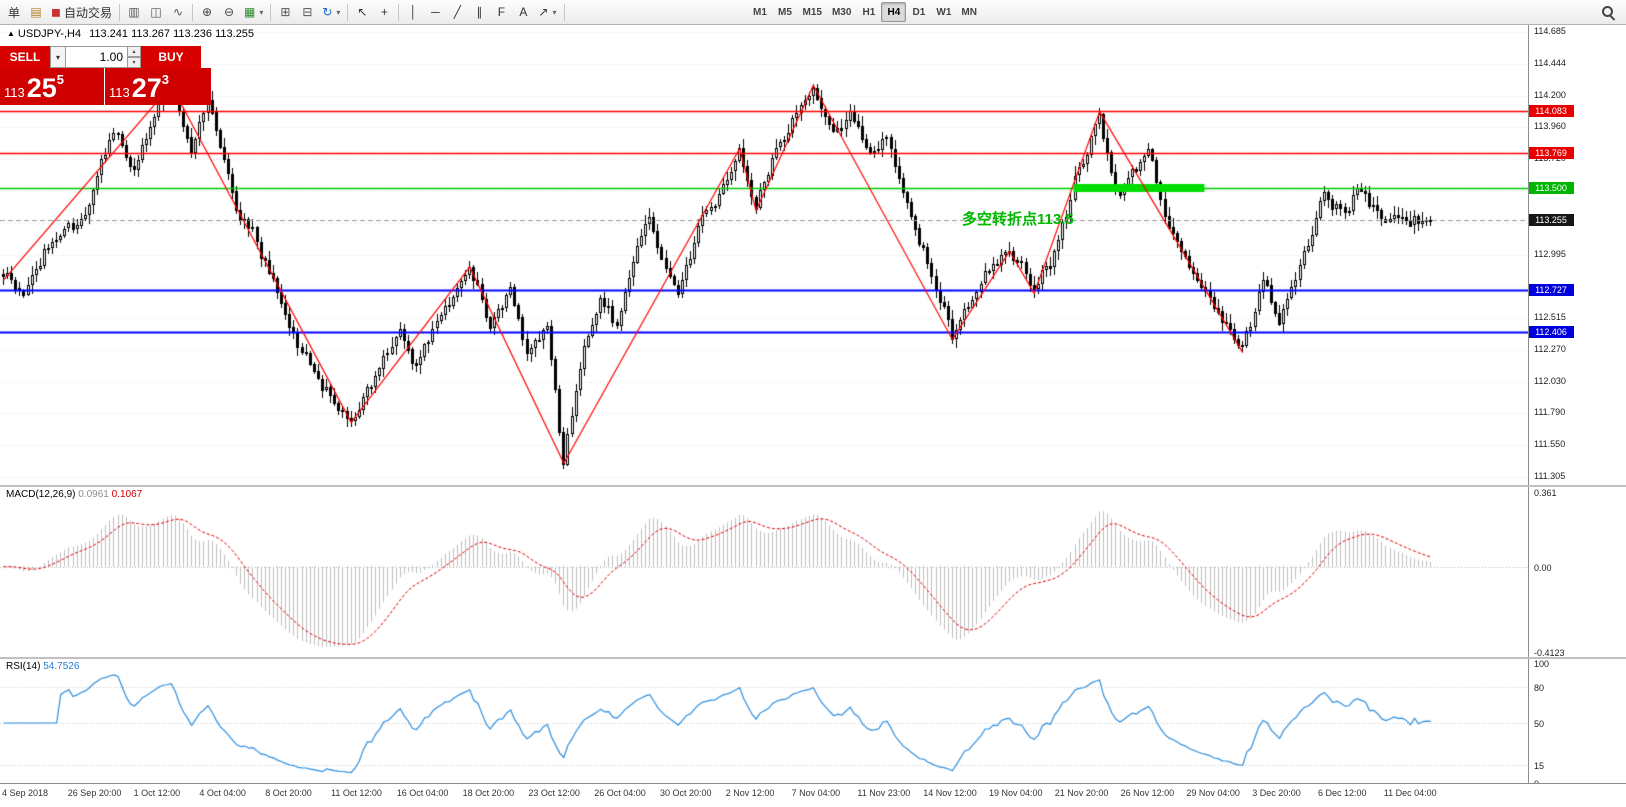 The width and height of the screenshot is (1626, 807). What do you see at coordinates (61, 666) in the screenshot?
I see `rsi-value: 54.7526` at bounding box center [61, 666].